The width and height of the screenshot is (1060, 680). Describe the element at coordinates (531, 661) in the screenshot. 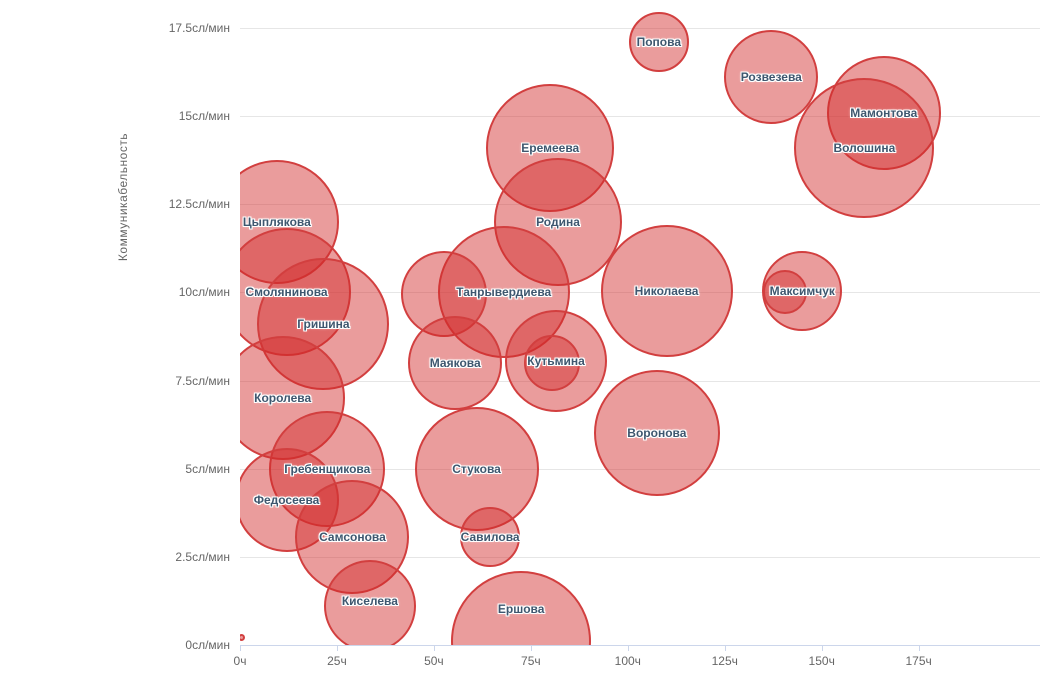

I see `x-tick-label: 75ч` at that location.